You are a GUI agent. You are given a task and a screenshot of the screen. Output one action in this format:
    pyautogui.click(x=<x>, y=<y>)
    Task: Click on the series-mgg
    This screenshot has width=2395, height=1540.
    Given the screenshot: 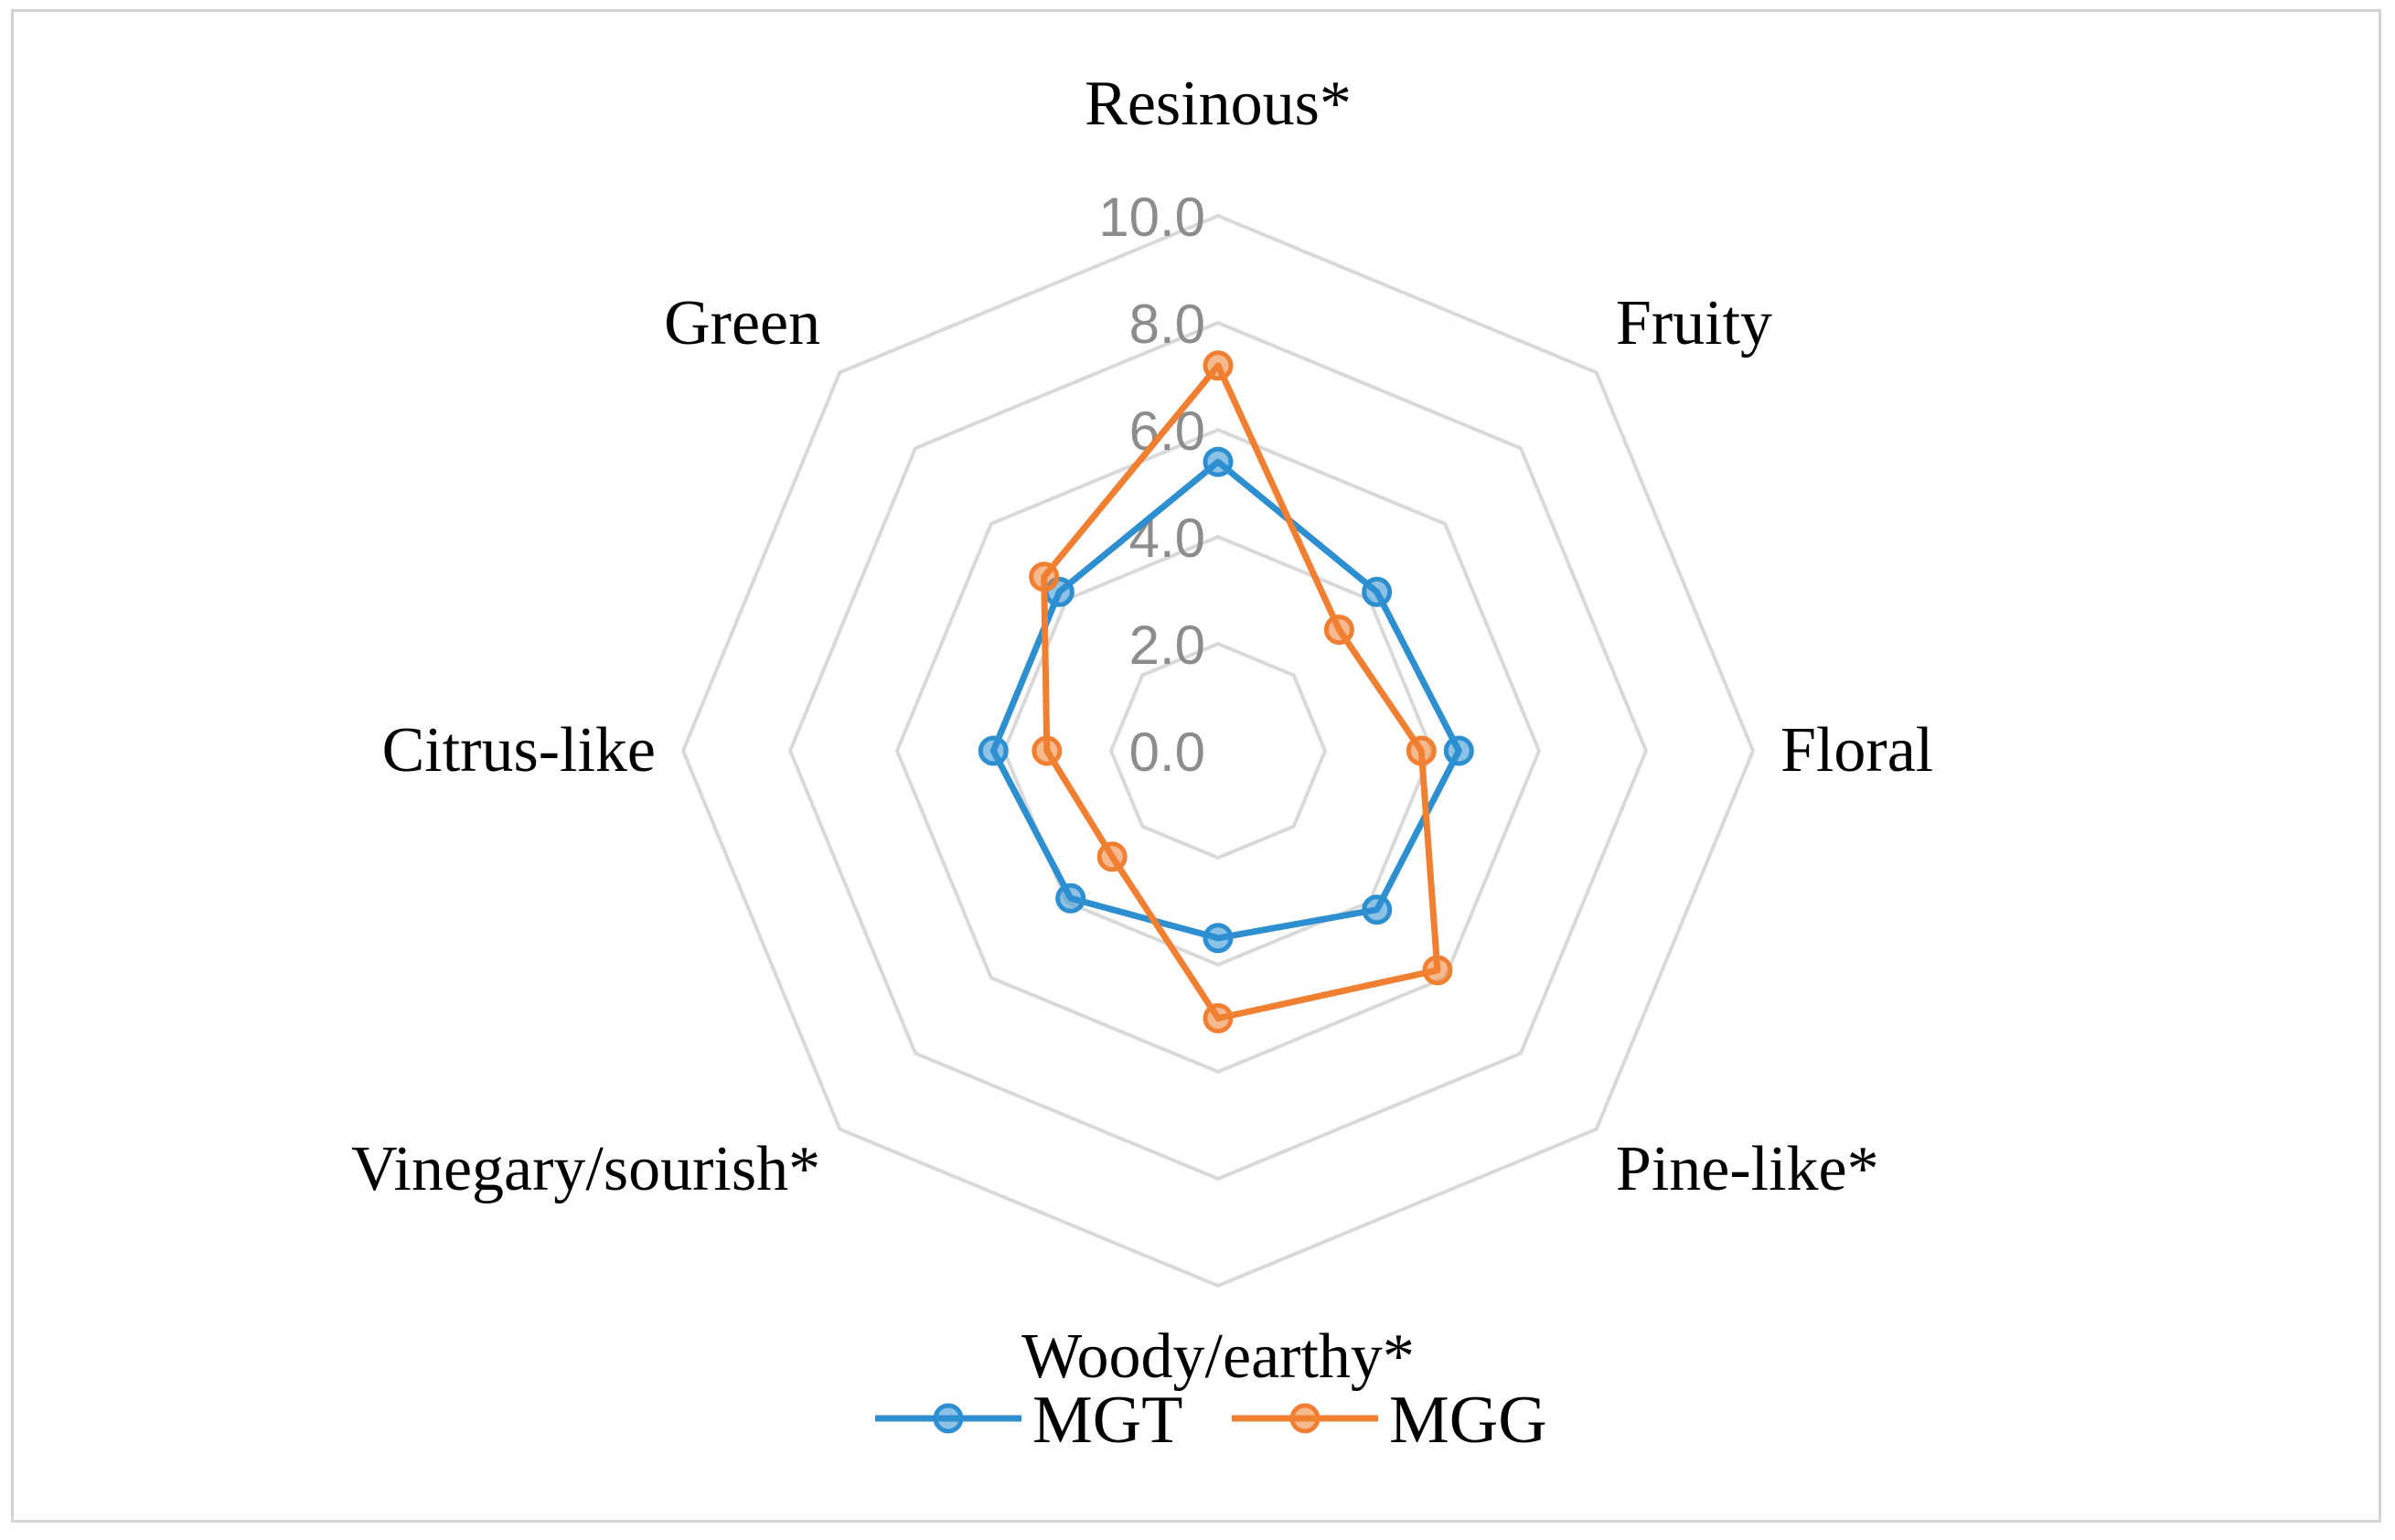 What is the action you would take?
    pyautogui.click(x=1241, y=691)
    